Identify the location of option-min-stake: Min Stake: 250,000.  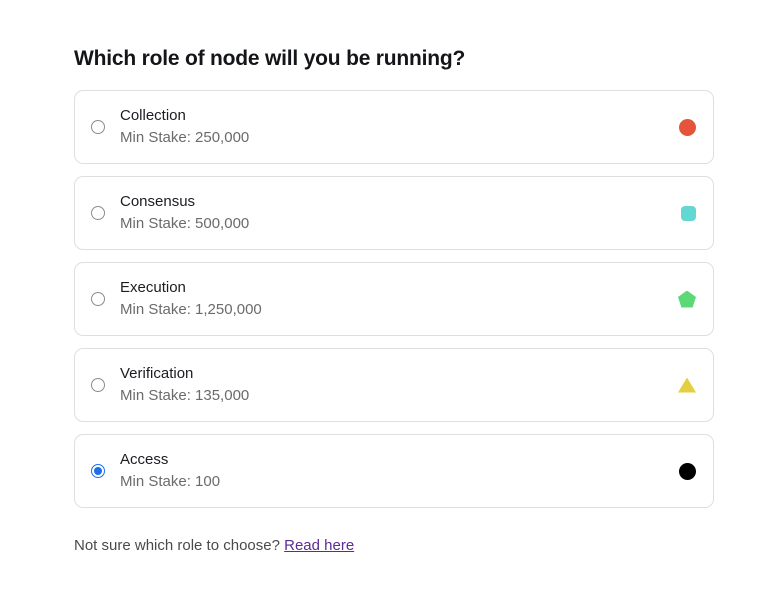
(185, 137).